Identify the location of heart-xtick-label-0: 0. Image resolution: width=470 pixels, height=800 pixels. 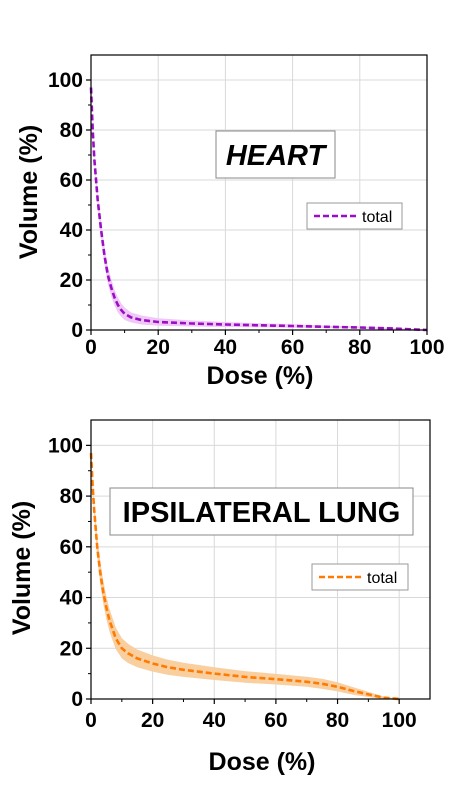
(91, 347).